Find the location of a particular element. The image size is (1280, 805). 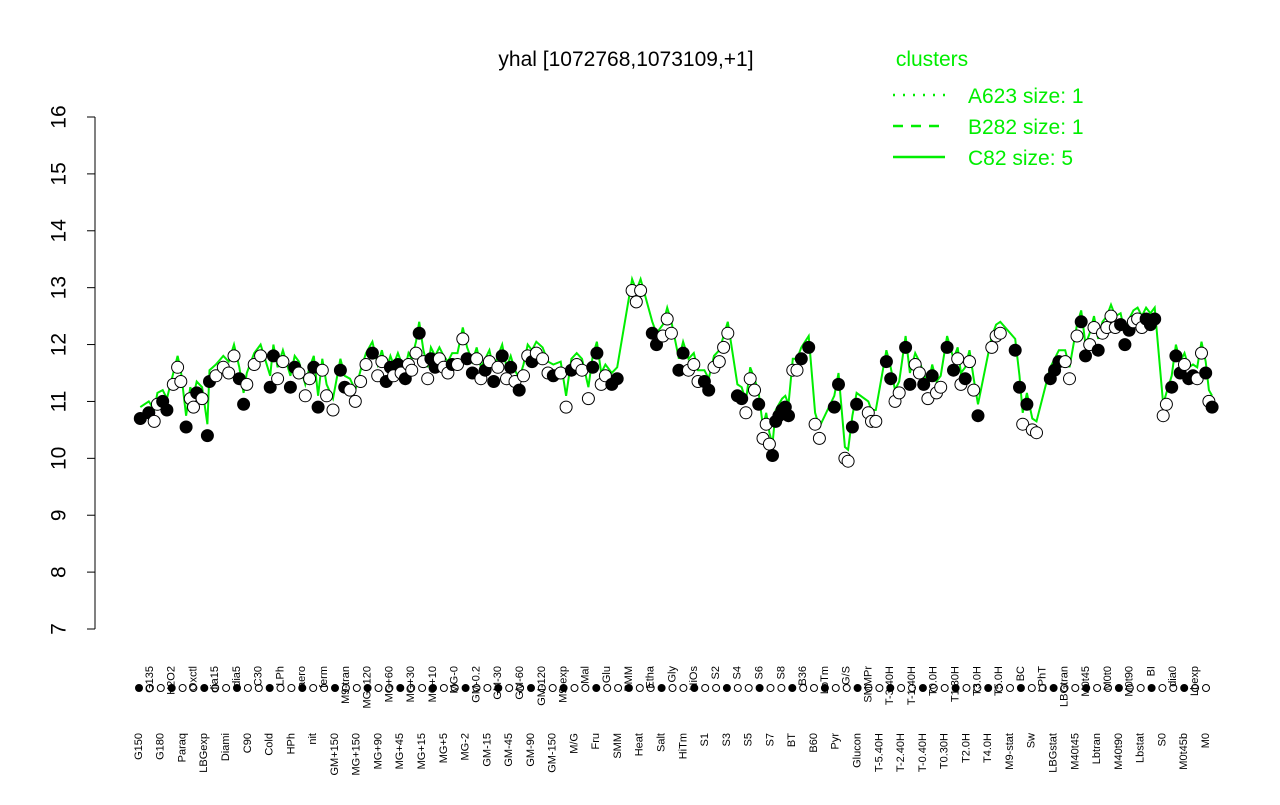

x-tick-label: M0 is located at coordinates (1206, 740).